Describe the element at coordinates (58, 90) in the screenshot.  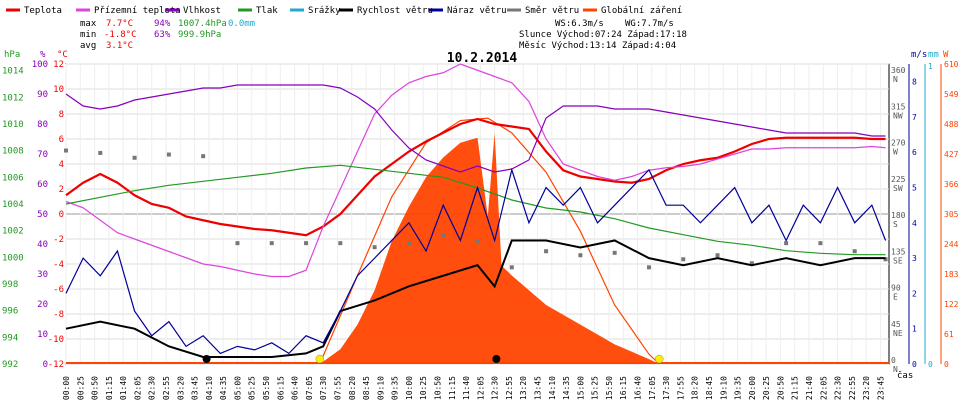
I see `temperature-tick: 10` at that location.